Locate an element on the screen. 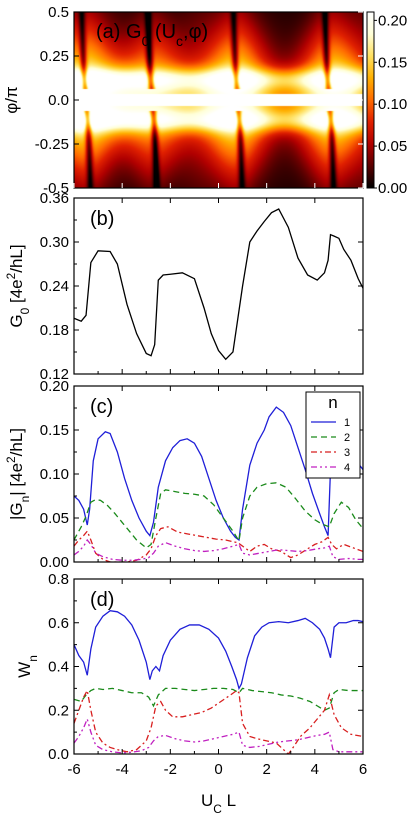 Image resolution: width=415 pixels, height=816 pixels. panel-d-xtick-label: -6 is located at coordinates (73, 769).